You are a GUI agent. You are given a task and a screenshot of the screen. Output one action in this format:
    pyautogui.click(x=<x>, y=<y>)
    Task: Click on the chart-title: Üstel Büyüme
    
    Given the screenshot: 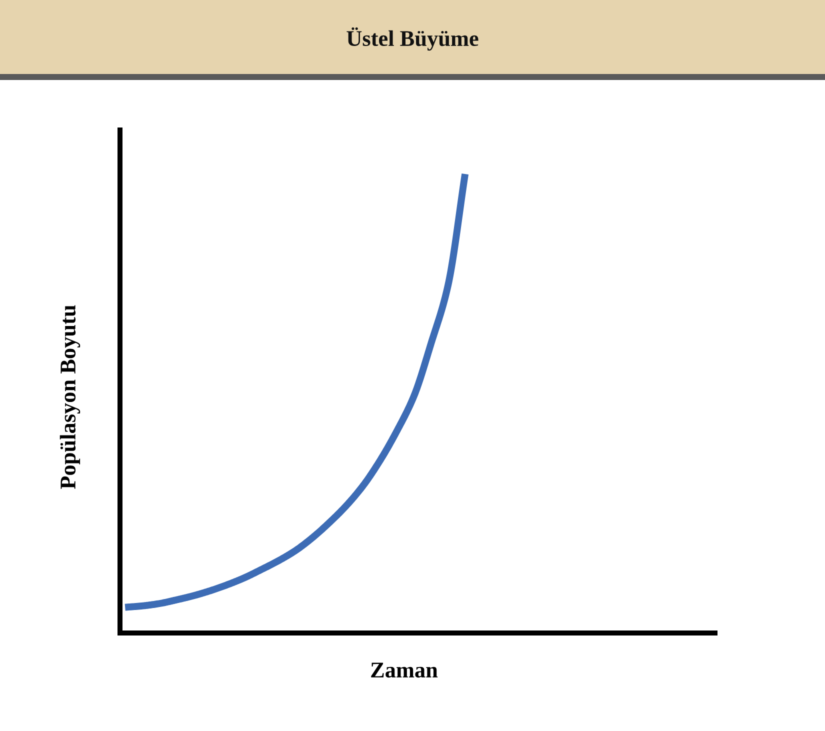 What is the action you would take?
    pyautogui.click(x=412, y=39)
    